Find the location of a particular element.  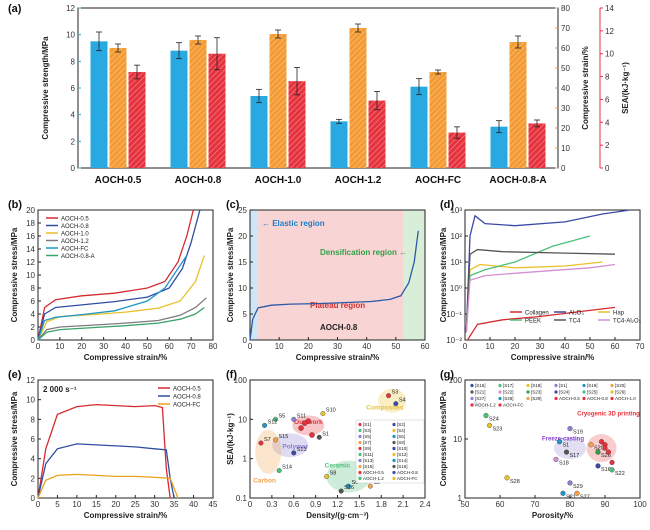

panel-g-legend-label: [S19] is located at coordinates (592, 385).